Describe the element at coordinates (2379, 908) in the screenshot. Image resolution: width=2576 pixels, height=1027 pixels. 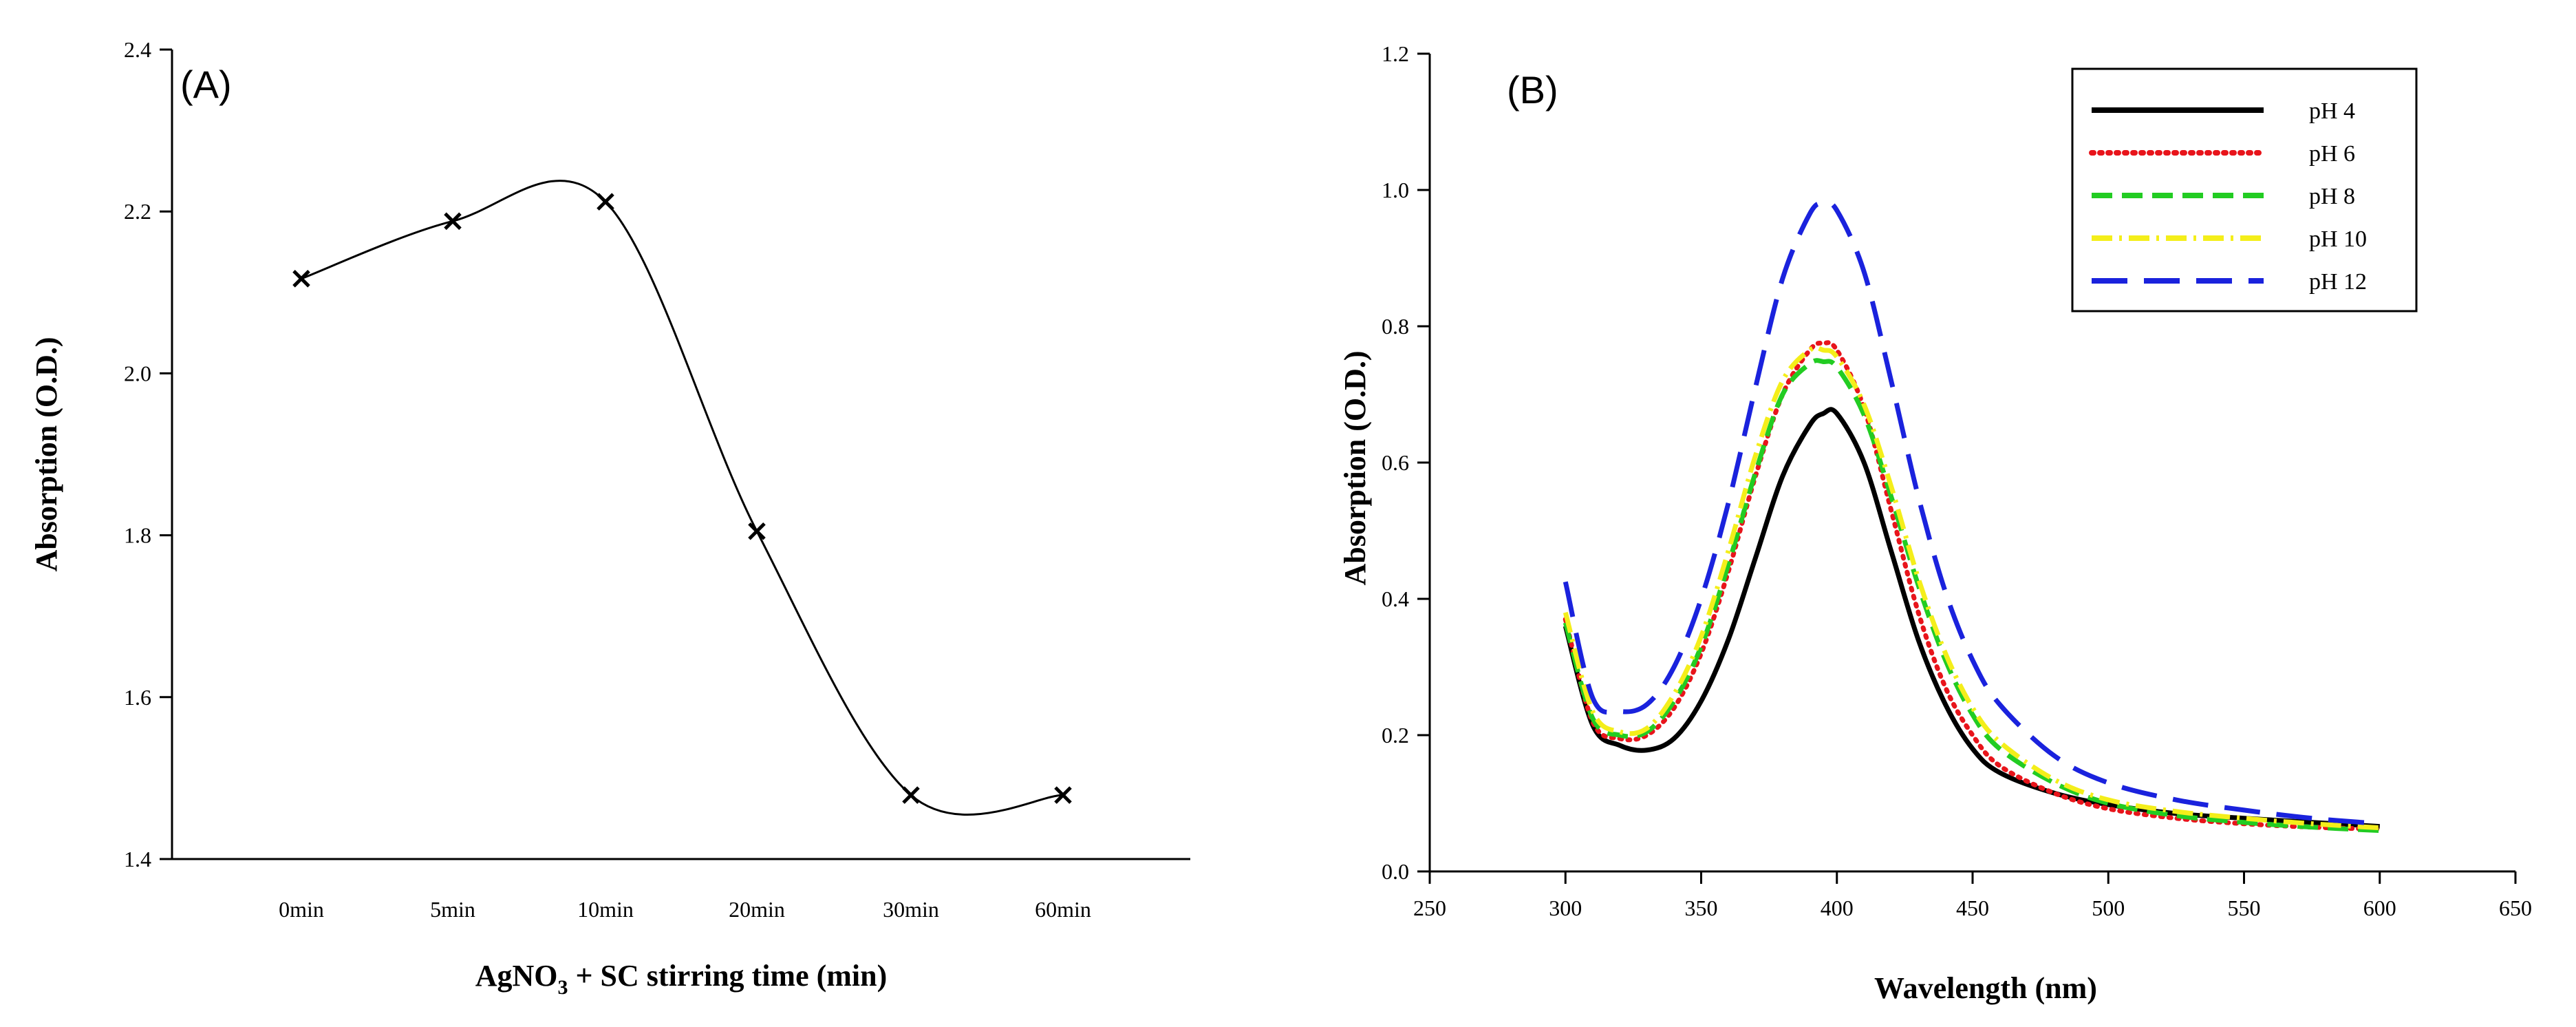
I see `chart-b-xtick-label: 600` at that location.